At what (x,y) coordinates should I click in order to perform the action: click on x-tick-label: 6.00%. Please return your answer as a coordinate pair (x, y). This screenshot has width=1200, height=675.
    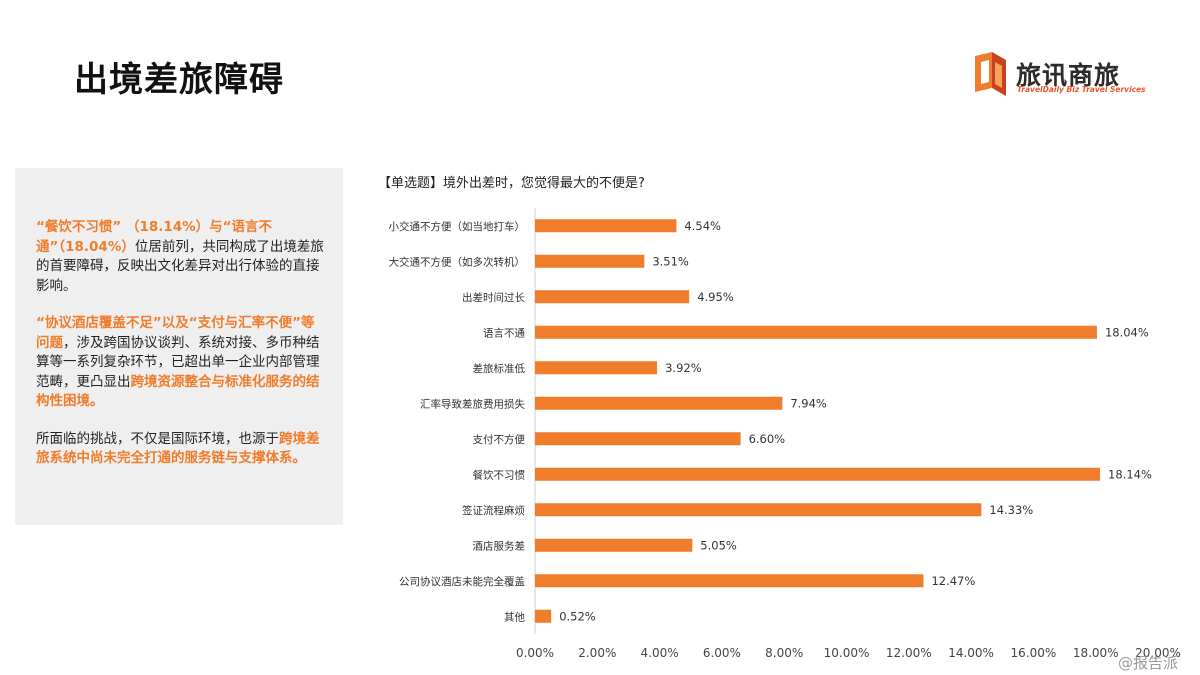
    Looking at the image, I should click on (722, 653).